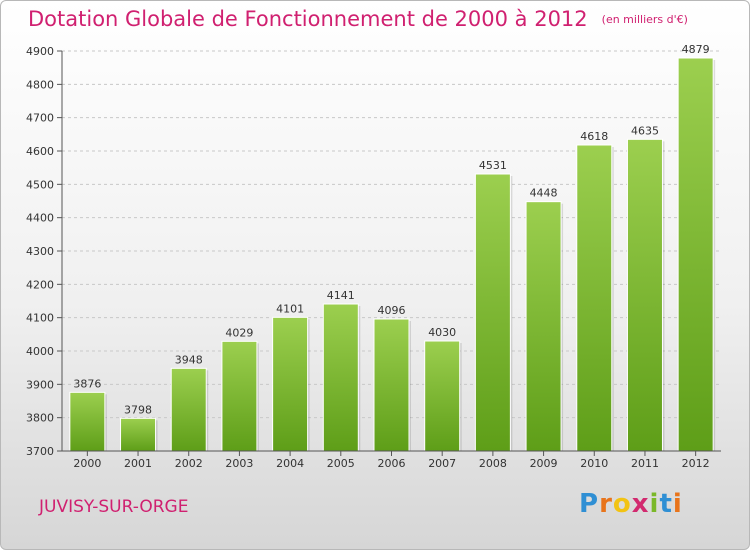 The width and height of the screenshot is (750, 550). I want to click on x-tick-label: 2002, so click(189, 463).